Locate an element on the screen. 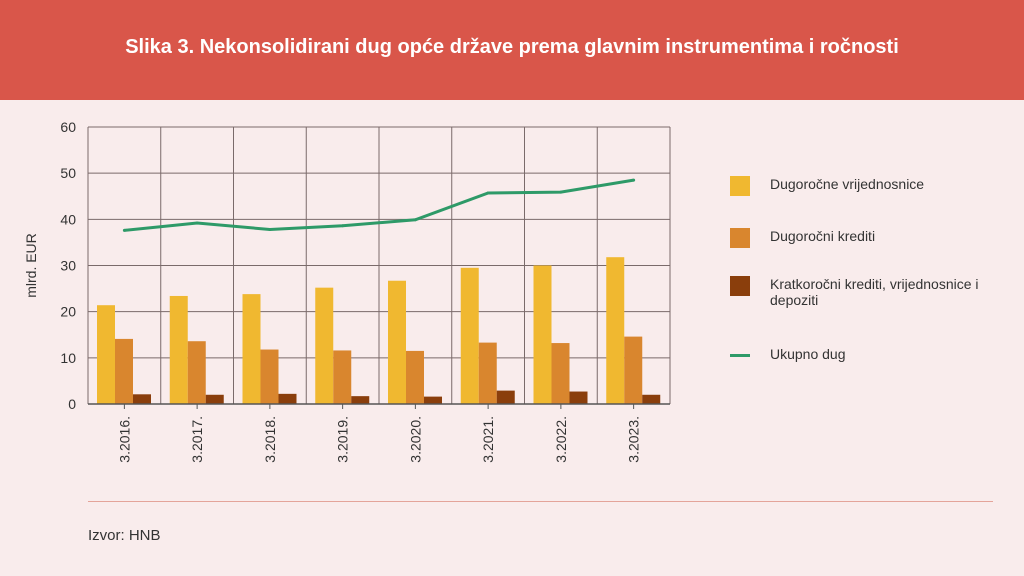  x-tick-label: 3.2022. is located at coordinates (561, 439).